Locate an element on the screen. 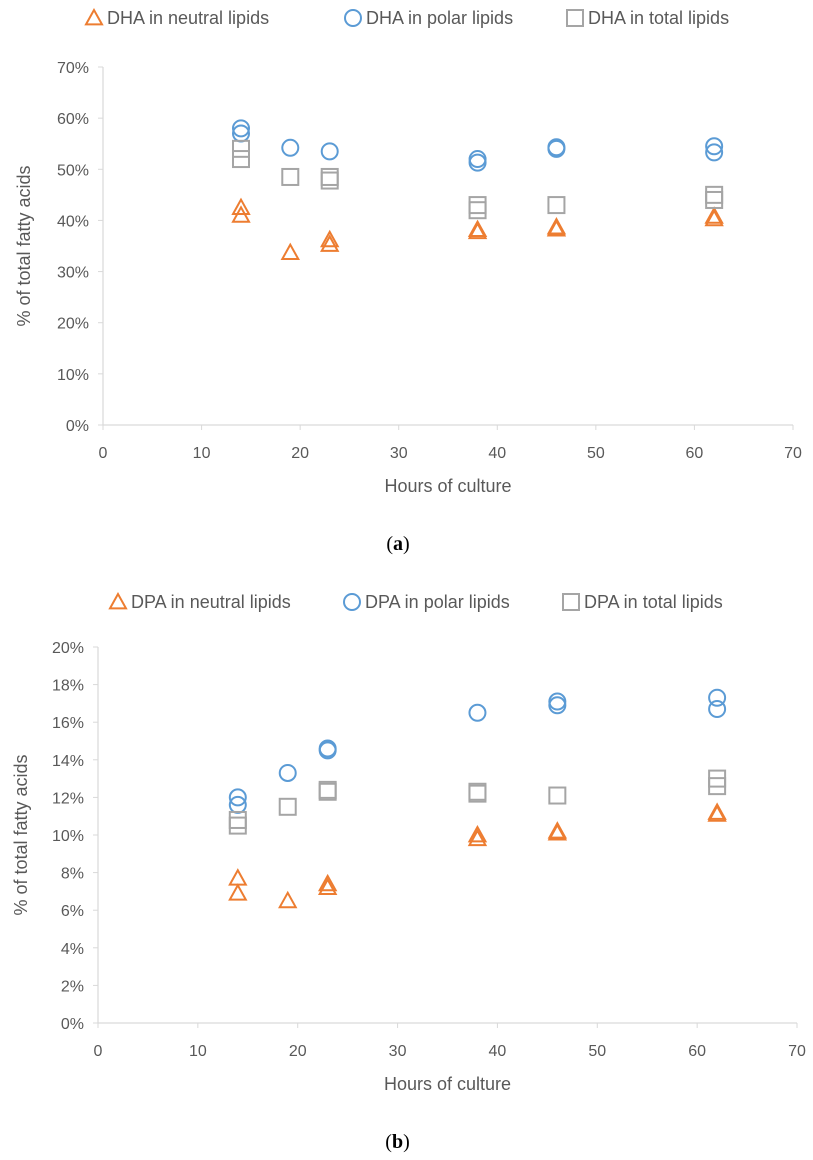 The height and width of the screenshot is (1160, 813). x-tick-label: 10 is located at coordinates (202, 453).